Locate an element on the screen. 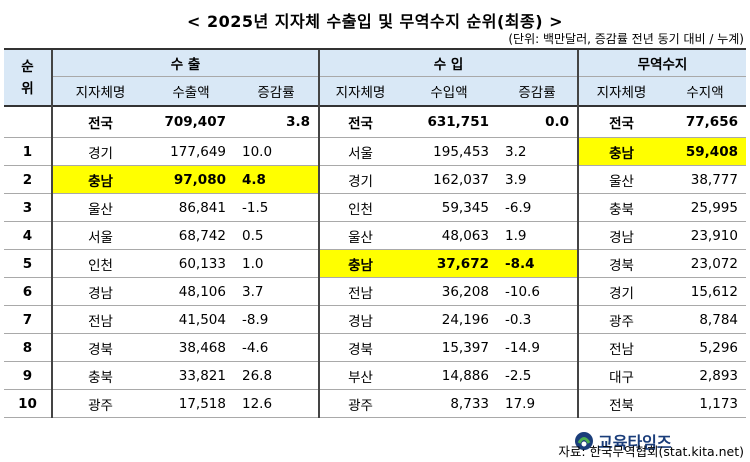 The image size is (750, 462). trade-region-cell: 전남 is located at coordinates (620, 347).